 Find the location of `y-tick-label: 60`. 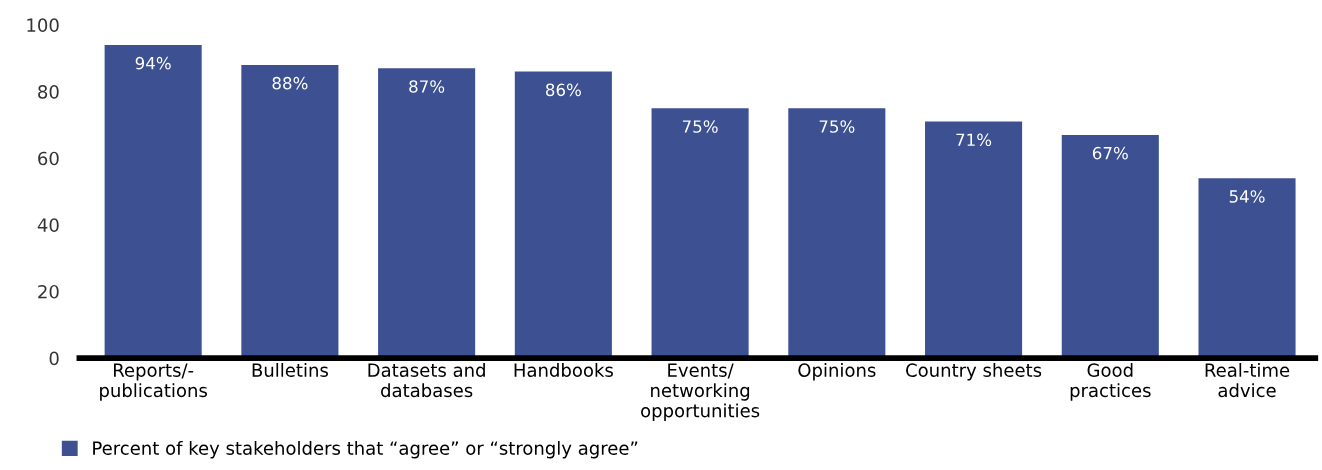

y-tick-label: 60 is located at coordinates (48, 158).